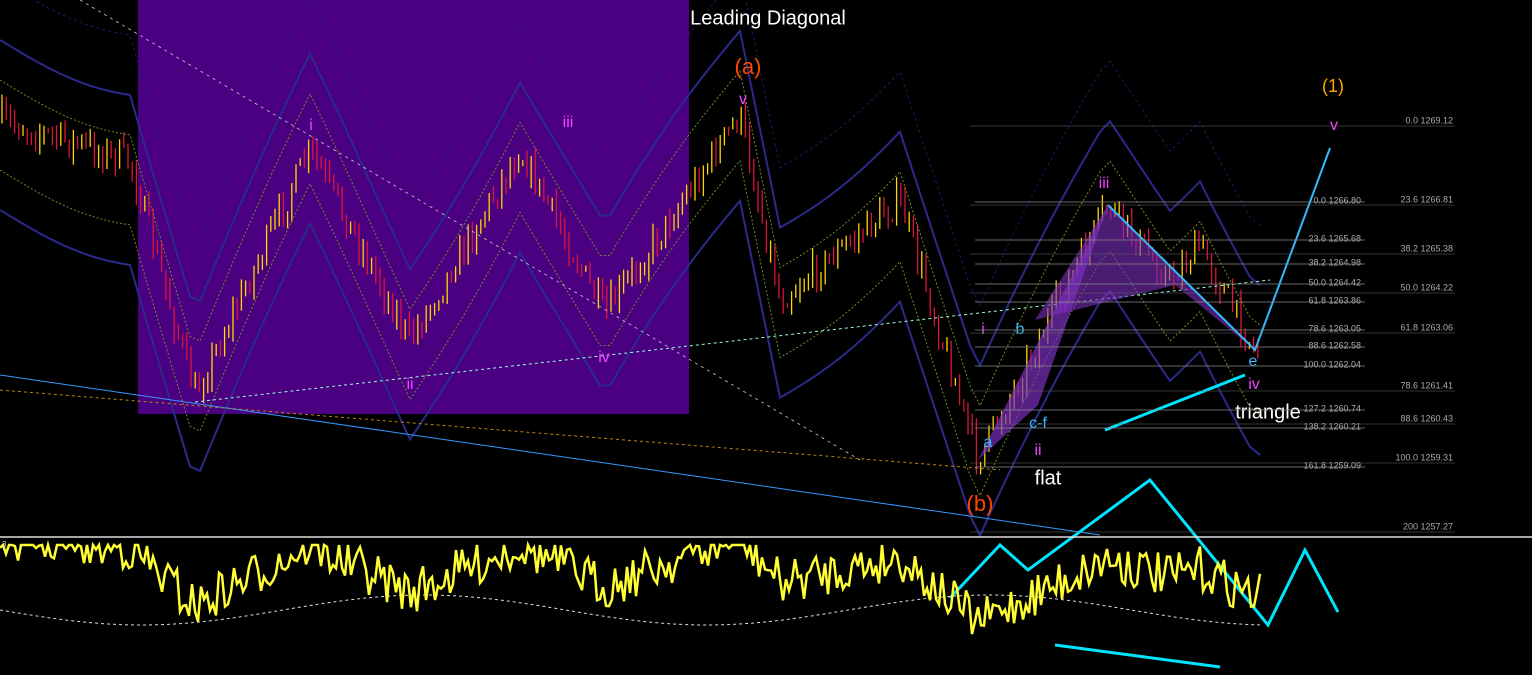 This screenshot has width=1532, height=675. What do you see at coordinates (1334, 262) in the screenshot?
I see `fib-label: 38.2 1264.98` at bounding box center [1334, 262].